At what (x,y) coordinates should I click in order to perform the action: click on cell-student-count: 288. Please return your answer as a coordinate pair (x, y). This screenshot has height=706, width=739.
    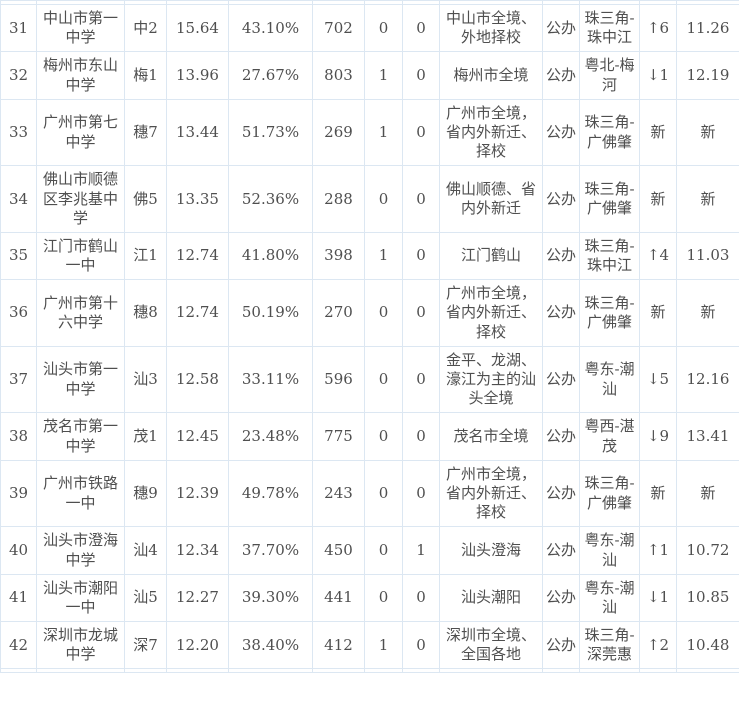
    Looking at the image, I should click on (338, 199).